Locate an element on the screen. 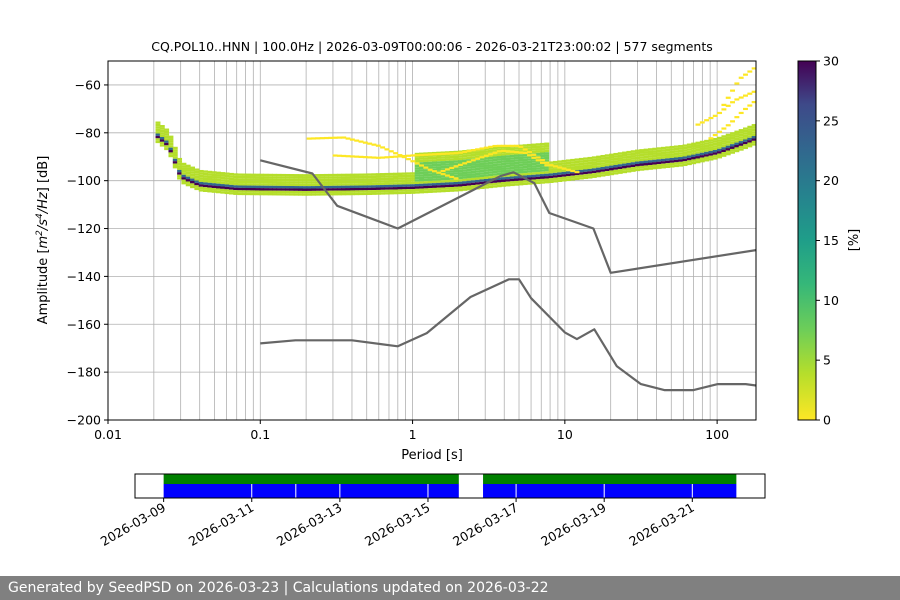  colorbar-tick-label: 15 is located at coordinates (831, 240).